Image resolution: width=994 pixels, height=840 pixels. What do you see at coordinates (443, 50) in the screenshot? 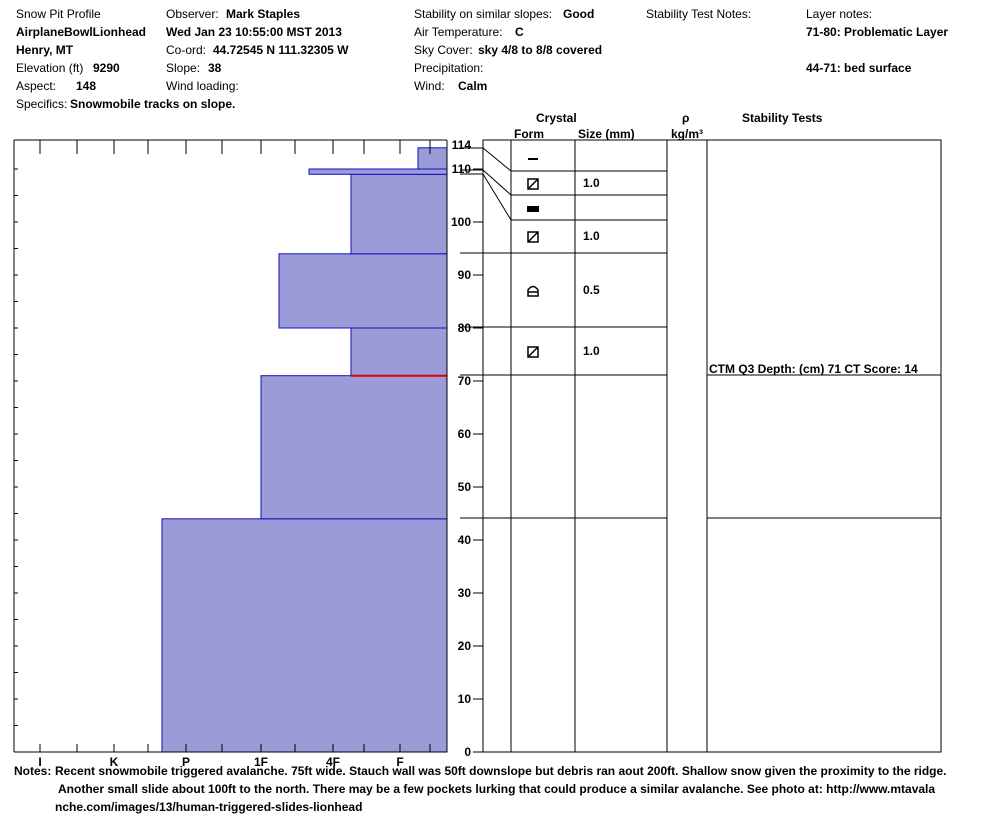
I see `sky-label: Sky Cover:` at bounding box center [443, 50].